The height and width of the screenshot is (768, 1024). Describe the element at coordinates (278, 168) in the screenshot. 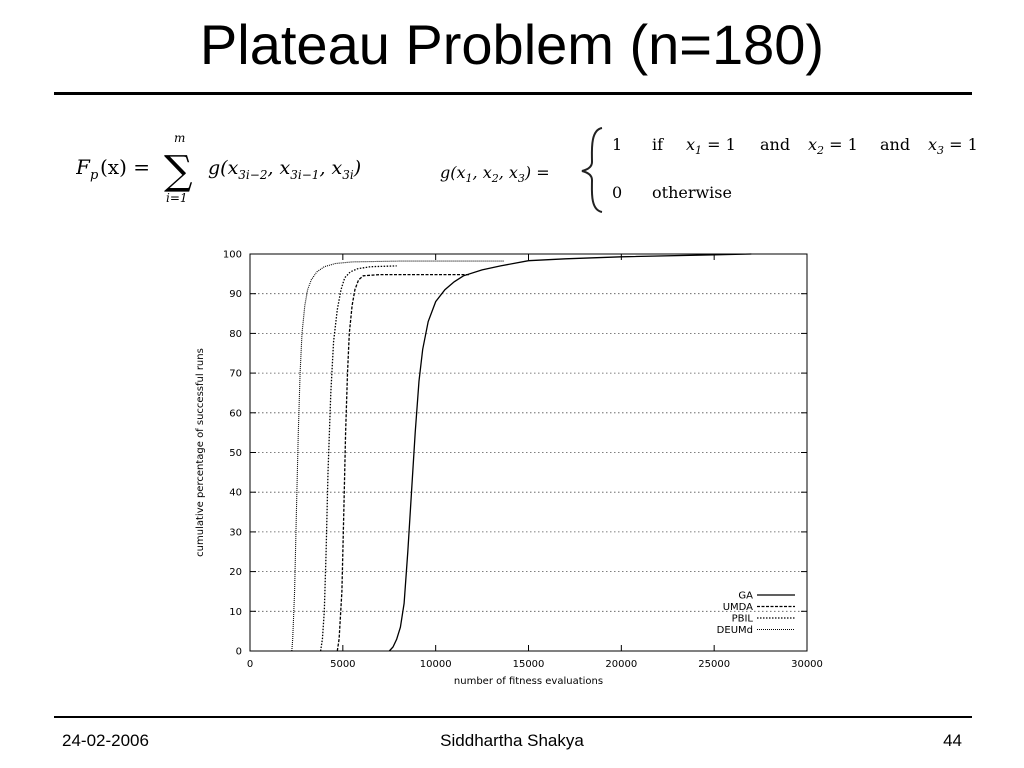

I see `sum-sep-1: , x` at that location.